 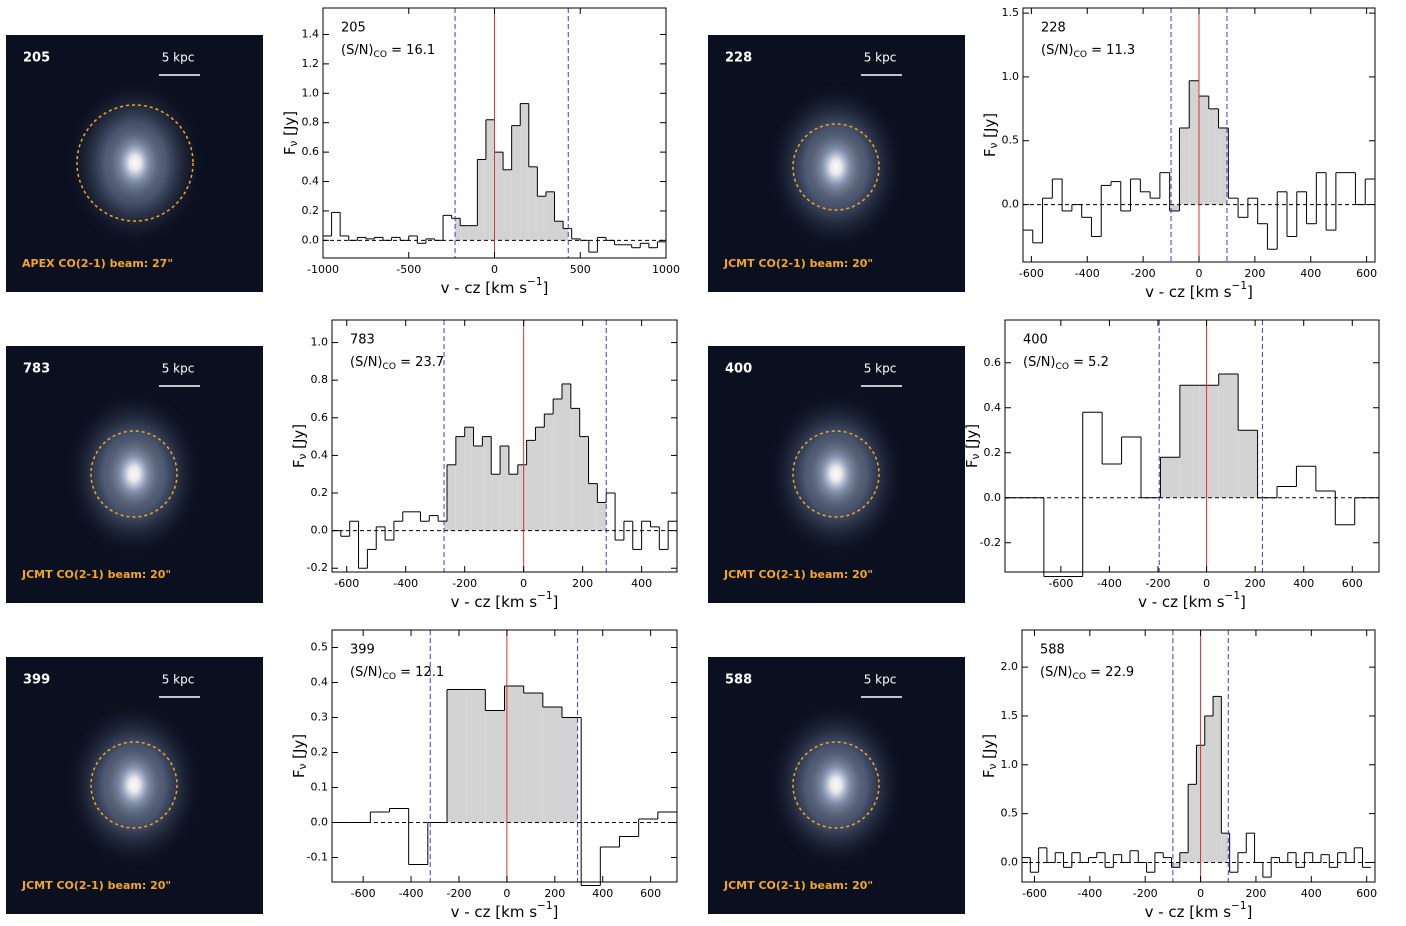 What do you see at coordinates (134, 785) in the screenshot?
I see `beam-circle` at bounding box center [134, 785].